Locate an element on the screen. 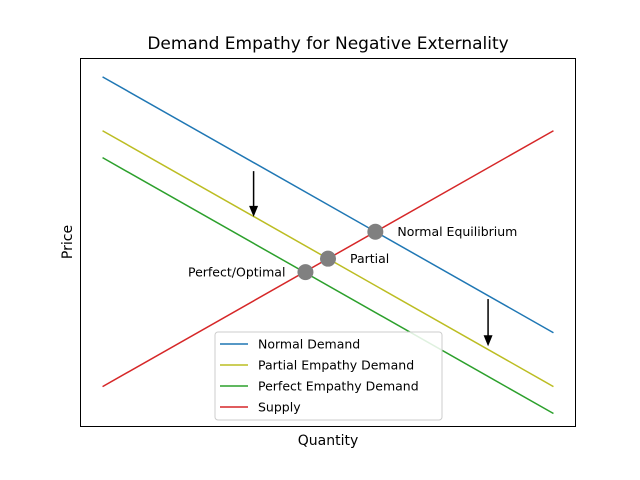  point-label-normal-equilibrium: Normal Equilibrium is located at coordinates (457, 231).